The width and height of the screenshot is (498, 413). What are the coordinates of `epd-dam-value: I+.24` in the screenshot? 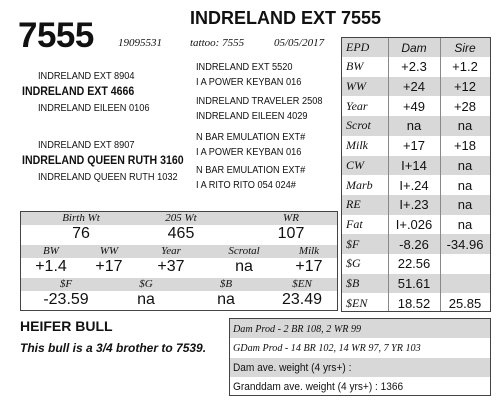 It's located at (414, 185).